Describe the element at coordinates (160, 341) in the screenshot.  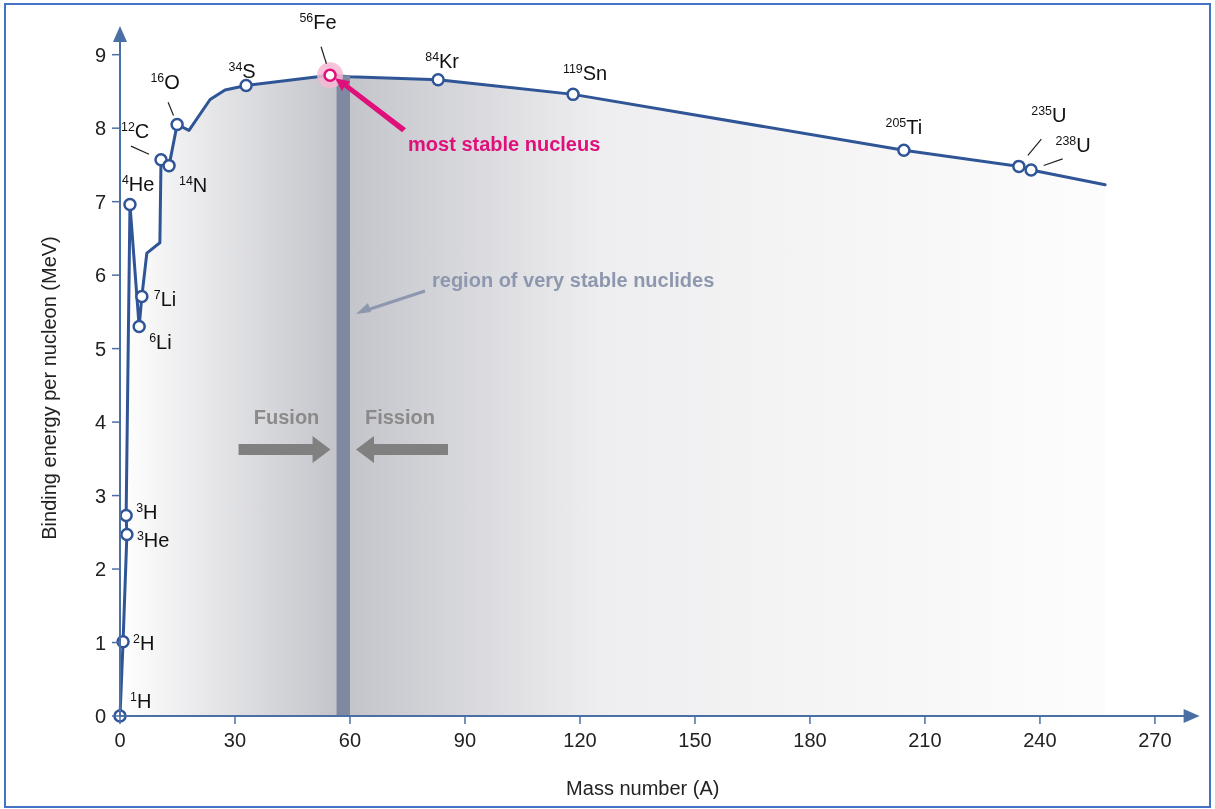
I see `annotation: $^{6}$Li` at that location.